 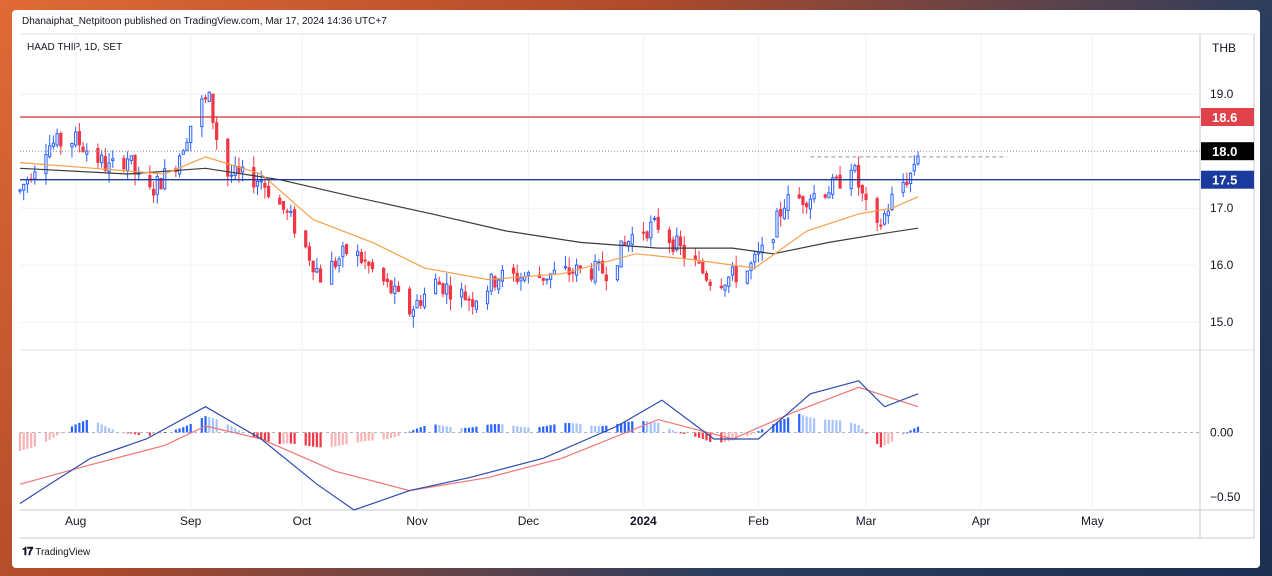 What do you see at coordinates (63, 552) in the screenshot?
I see `footer-brand: TradingView` at bounding box center [63, 552].